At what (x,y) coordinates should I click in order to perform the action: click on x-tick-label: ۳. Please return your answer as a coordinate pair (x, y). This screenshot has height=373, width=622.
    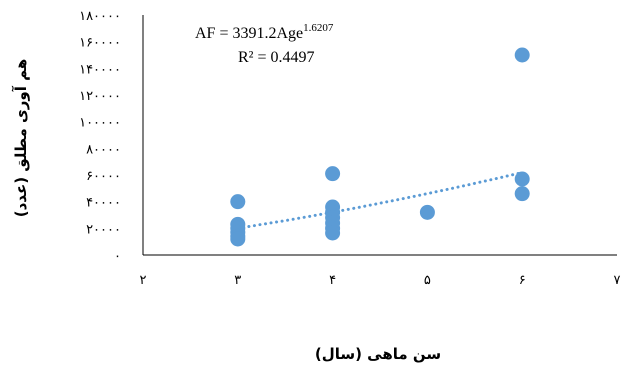
    Looking at the image, I should click on (237, 280).